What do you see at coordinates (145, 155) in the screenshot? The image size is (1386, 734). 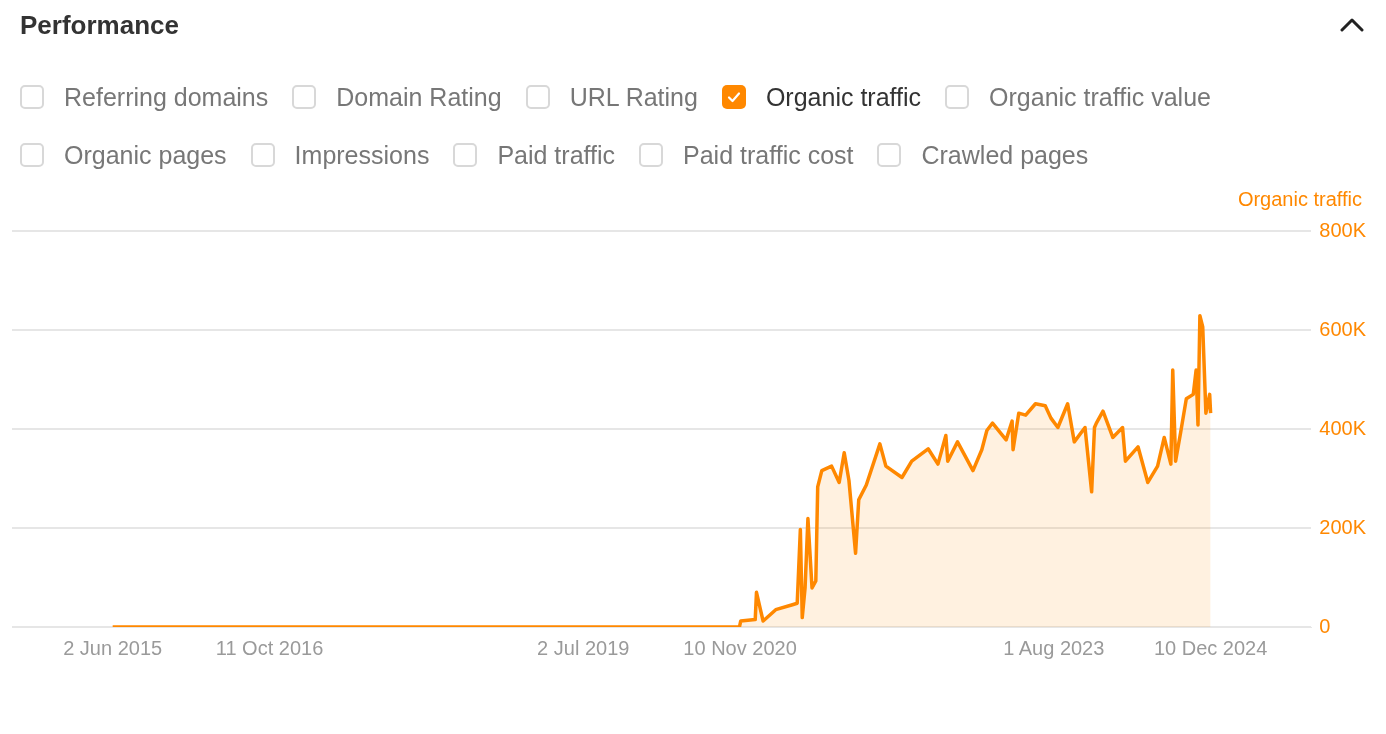 I see `text: Organic pages` at bounding box center [145, 155].